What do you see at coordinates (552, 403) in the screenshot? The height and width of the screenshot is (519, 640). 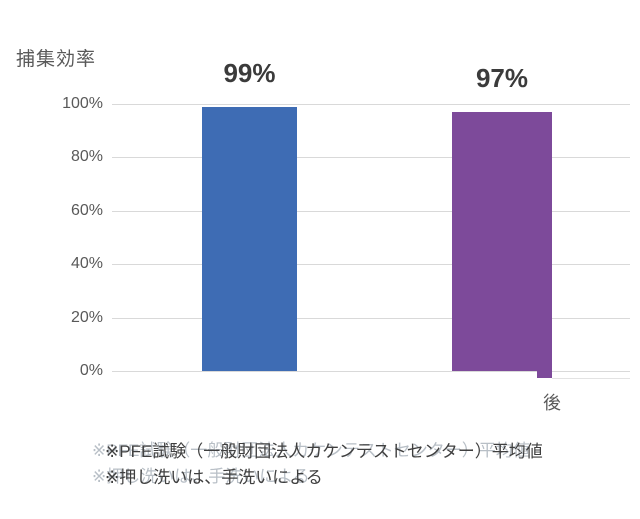 I see `x-axis-label-after: 後` at bounding box center [552, 403].